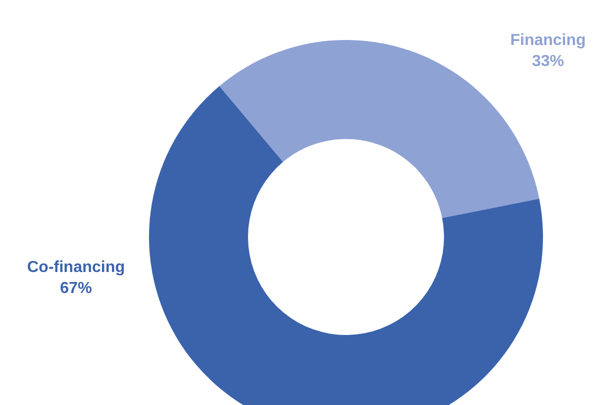 This screenshot has height=405, width=594. What do you see at coordinates (76, 267) in the screenshot?
I see `slice-label: Co-financing` at bounding box center [76, 267].